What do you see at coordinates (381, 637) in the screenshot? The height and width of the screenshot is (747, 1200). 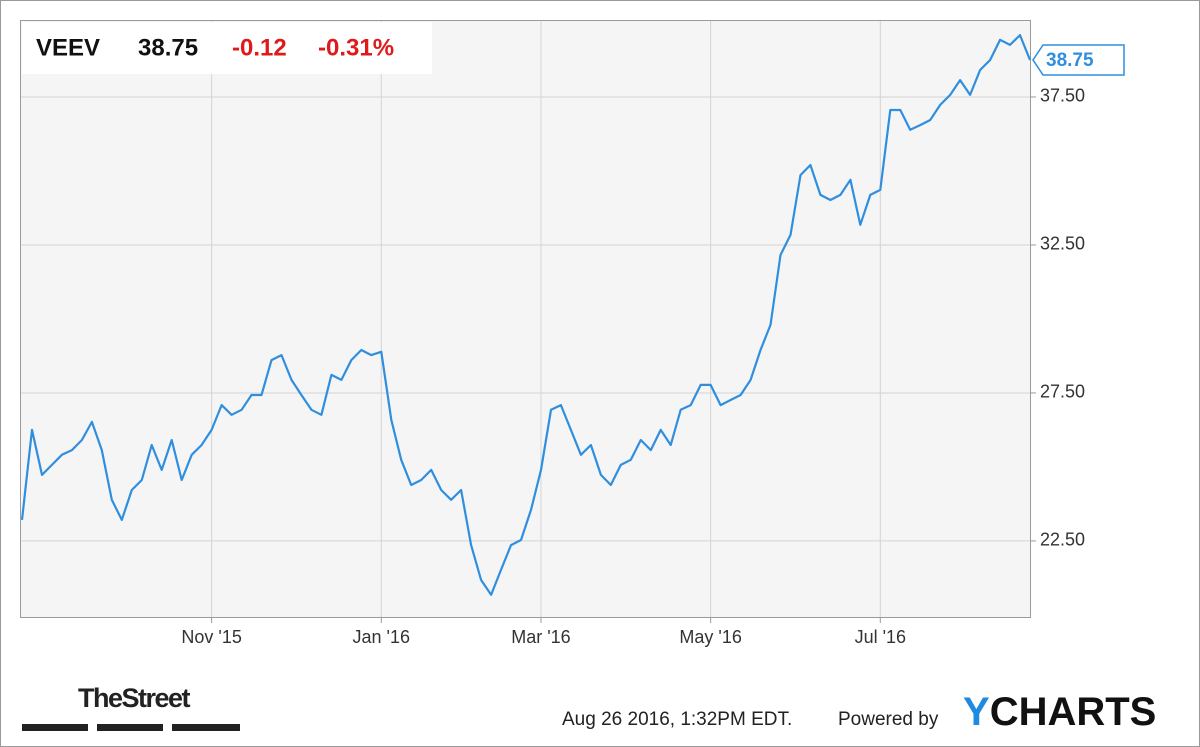 I see `x-tick-label: Jan '16` at bounding box center [381, 637].